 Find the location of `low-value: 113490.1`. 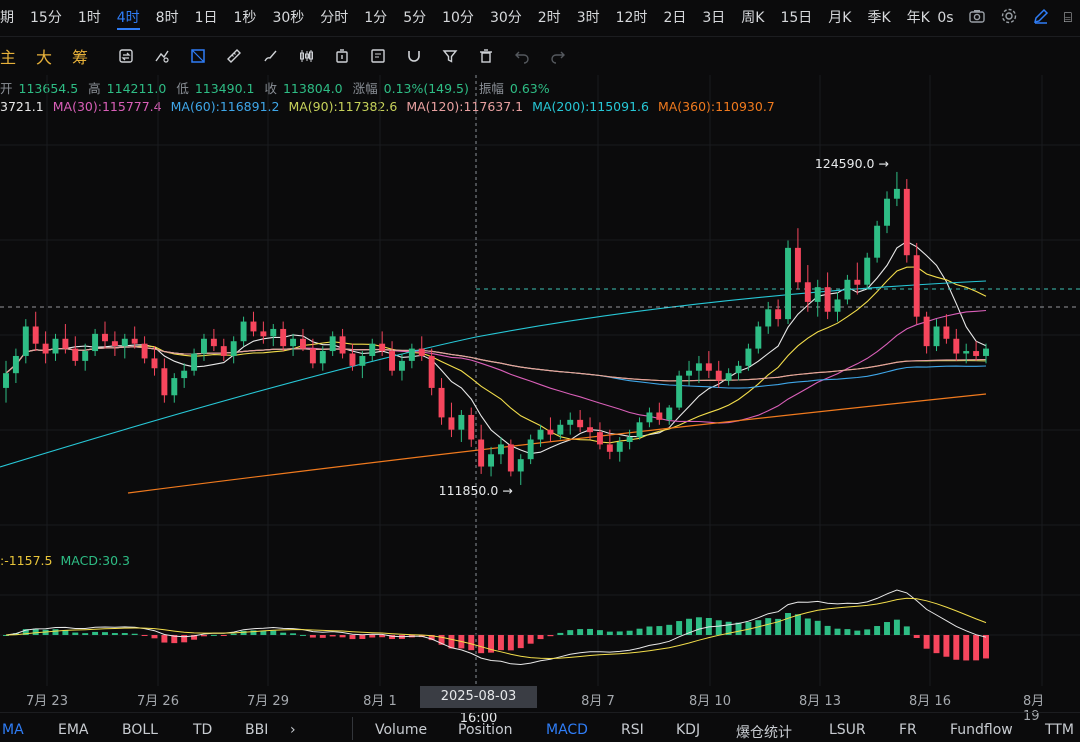

low-value: 113490.1 is located at coordinates (224, 88).